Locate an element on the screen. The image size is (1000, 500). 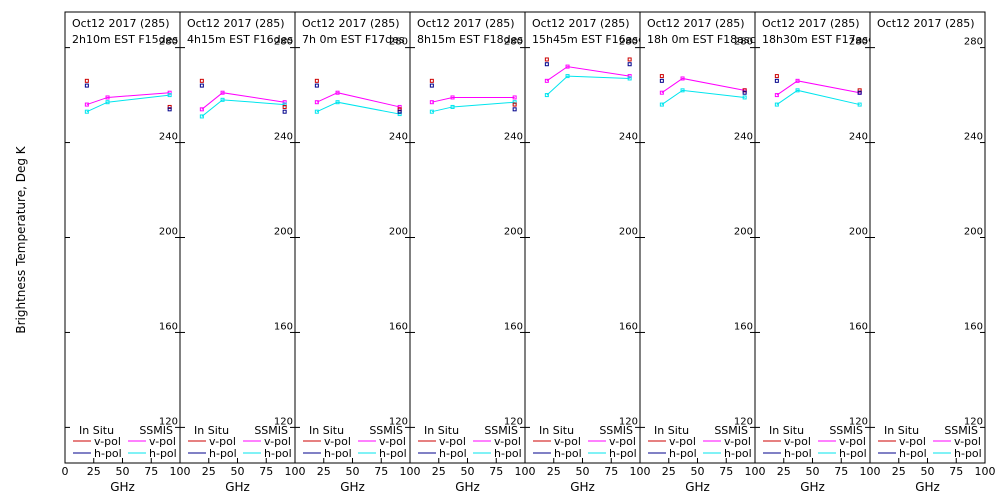
legend-ssmis-title: SSMIS is located at coordinates (961, 430).